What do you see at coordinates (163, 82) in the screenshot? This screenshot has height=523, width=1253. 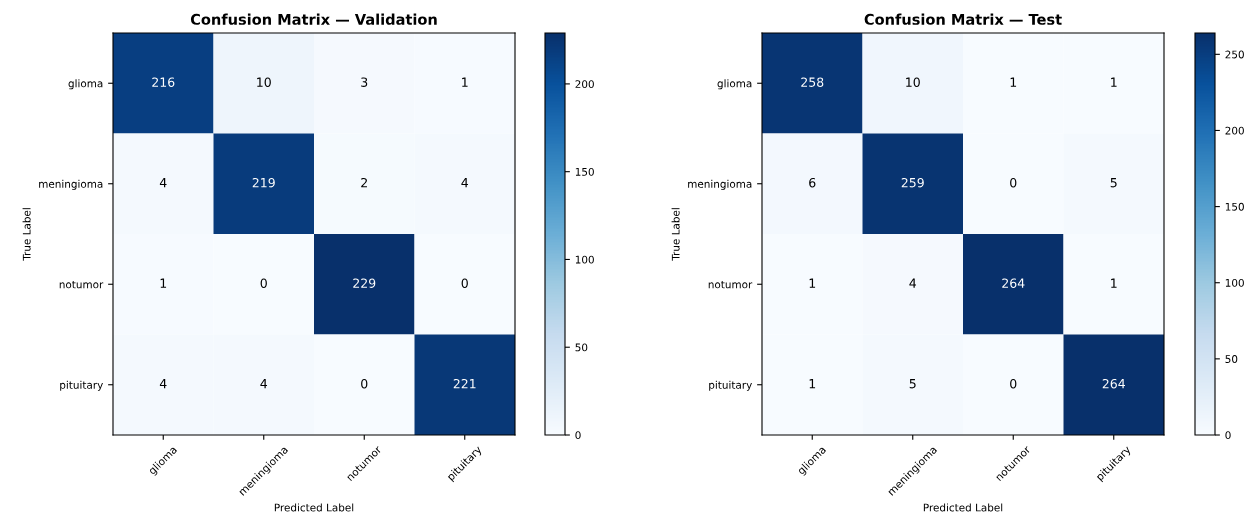 I see `data-label: 216` at bounding box center [163, 82].